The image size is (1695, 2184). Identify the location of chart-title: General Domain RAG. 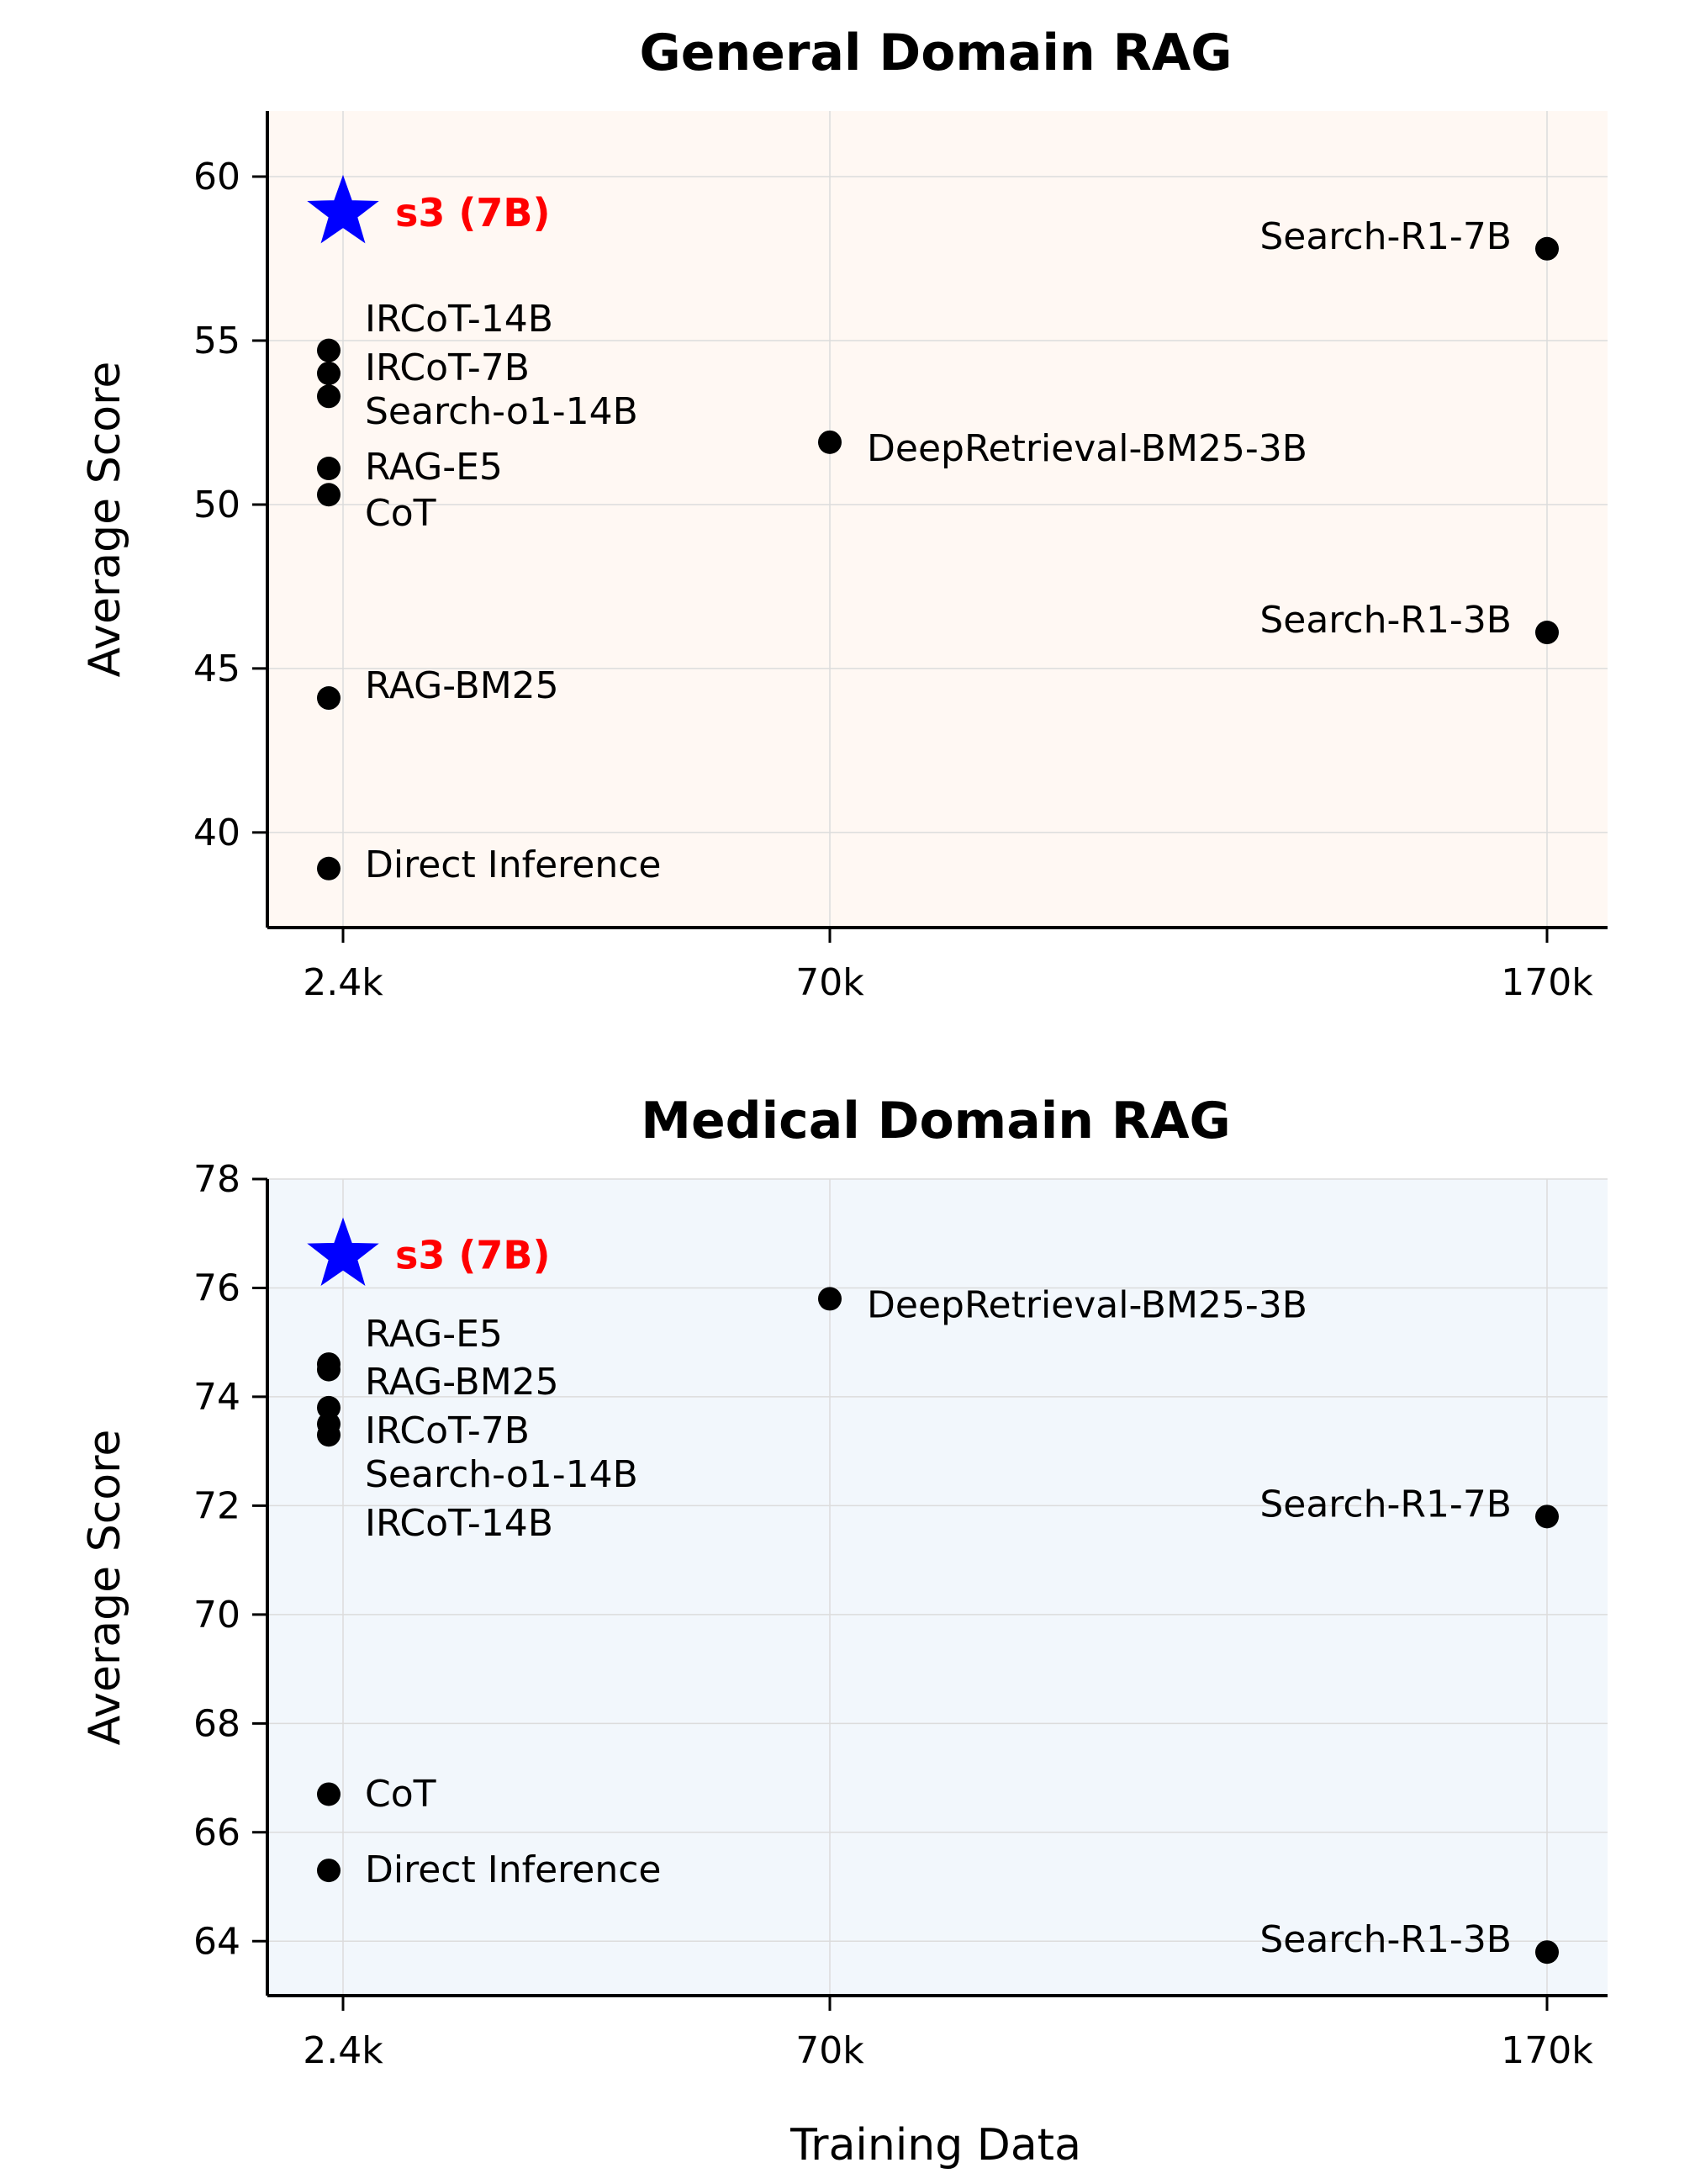
(936, 53).